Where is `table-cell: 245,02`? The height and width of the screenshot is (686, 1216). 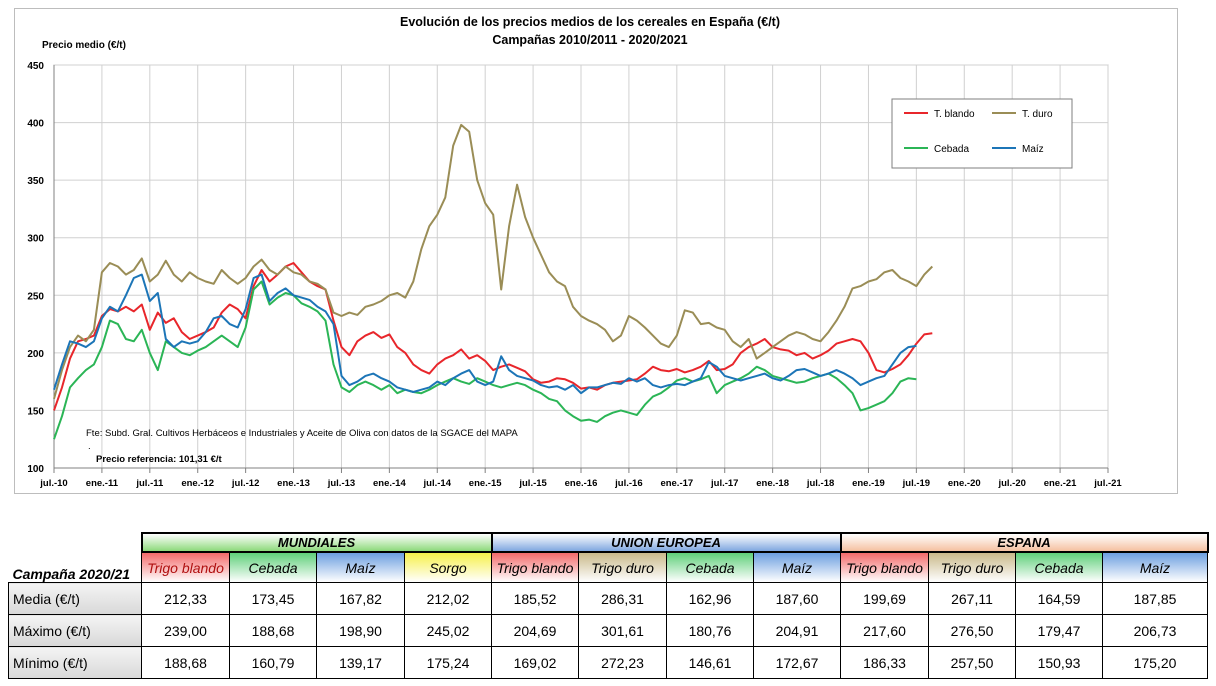 table-cell: 245,02 is located at coordinates (448, 630).